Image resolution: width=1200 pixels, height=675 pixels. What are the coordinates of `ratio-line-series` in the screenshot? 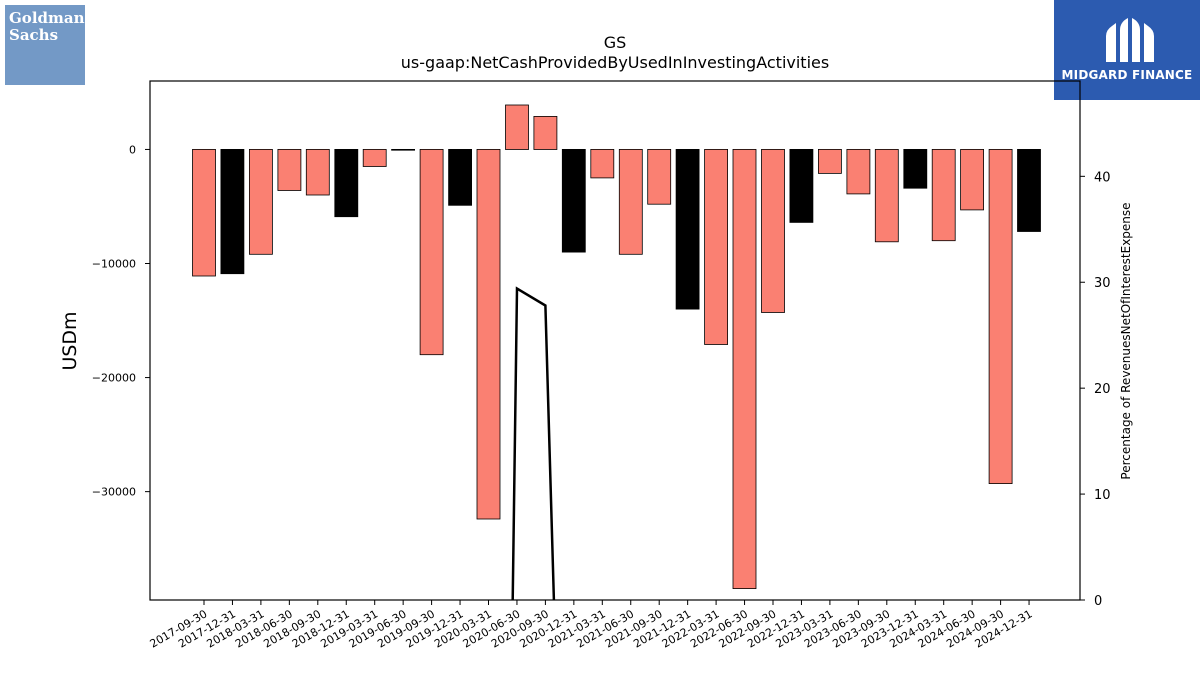 It's located at (533, 443).